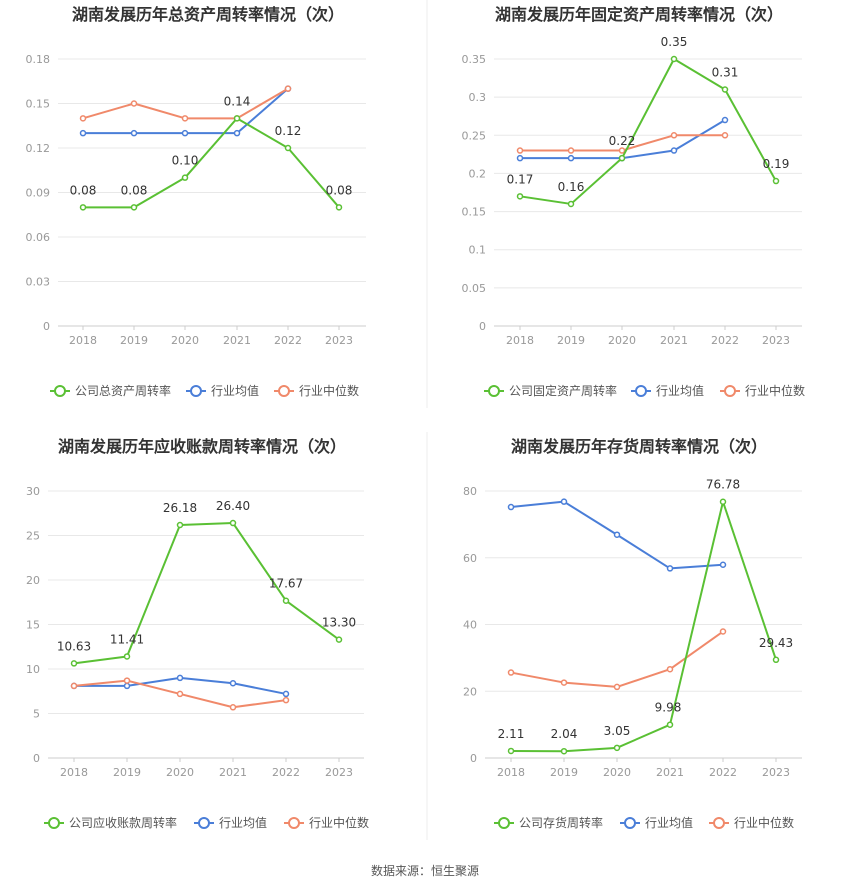  What do you see at coordinates (478, 250) in the screenshot?
I see `y-tick-label: 0.1` at bounding box center [478, 250].